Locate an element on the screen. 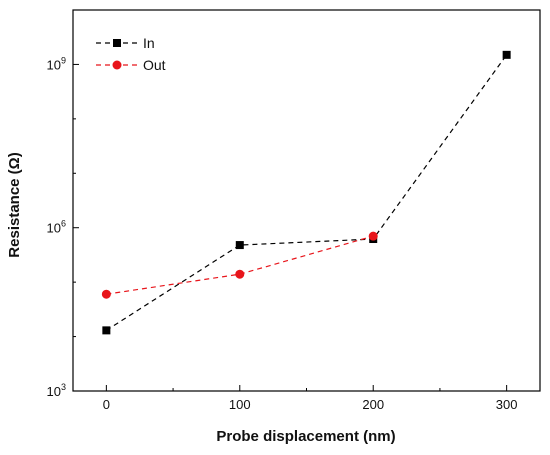 The image size is (550, 455). y-tick-label: 10⁹ is located at coordinates (56, 63).